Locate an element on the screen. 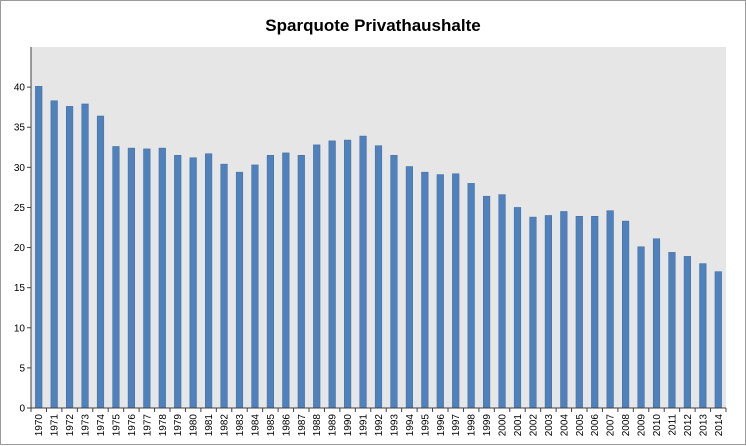 The width and height of the screenshot is (746, 446). x-tick-label: 1997 is located at coordinates (456, 425).